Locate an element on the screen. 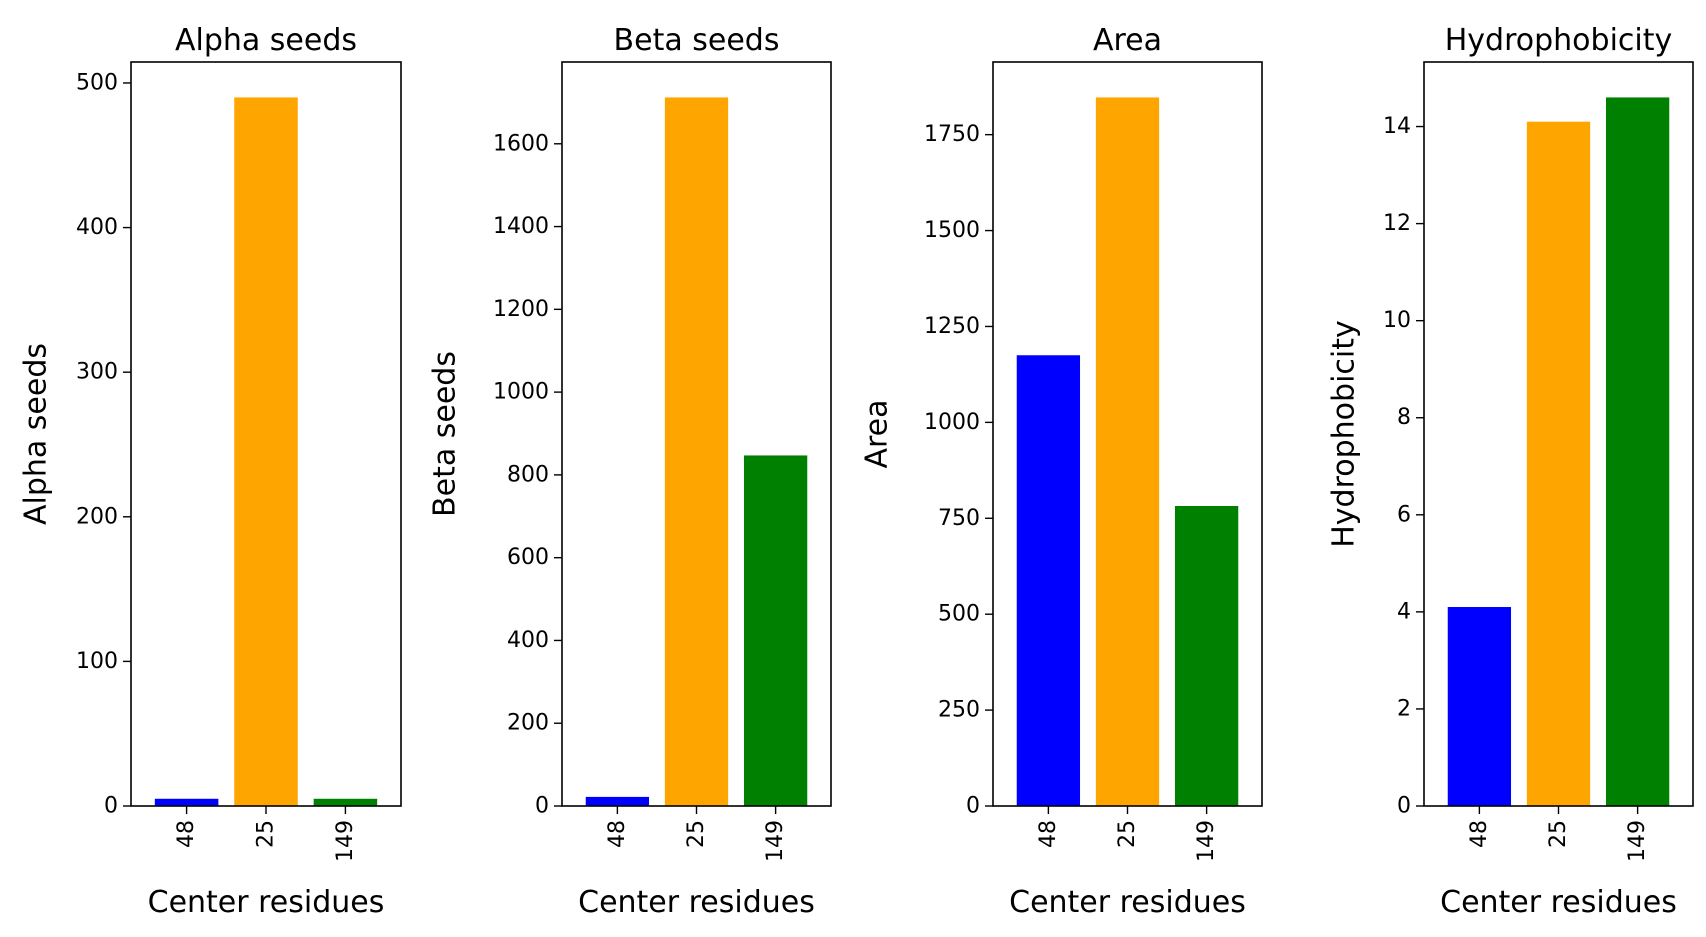 The image size is (1706, 937). y-tick-label: 6 is located at coordinates (1404, 514).